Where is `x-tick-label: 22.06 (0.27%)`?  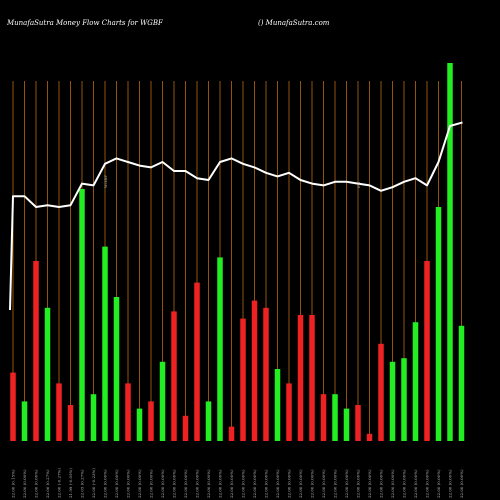 x-tick-label: 22.06 (0.27%) is located at coordinates (47, 483).